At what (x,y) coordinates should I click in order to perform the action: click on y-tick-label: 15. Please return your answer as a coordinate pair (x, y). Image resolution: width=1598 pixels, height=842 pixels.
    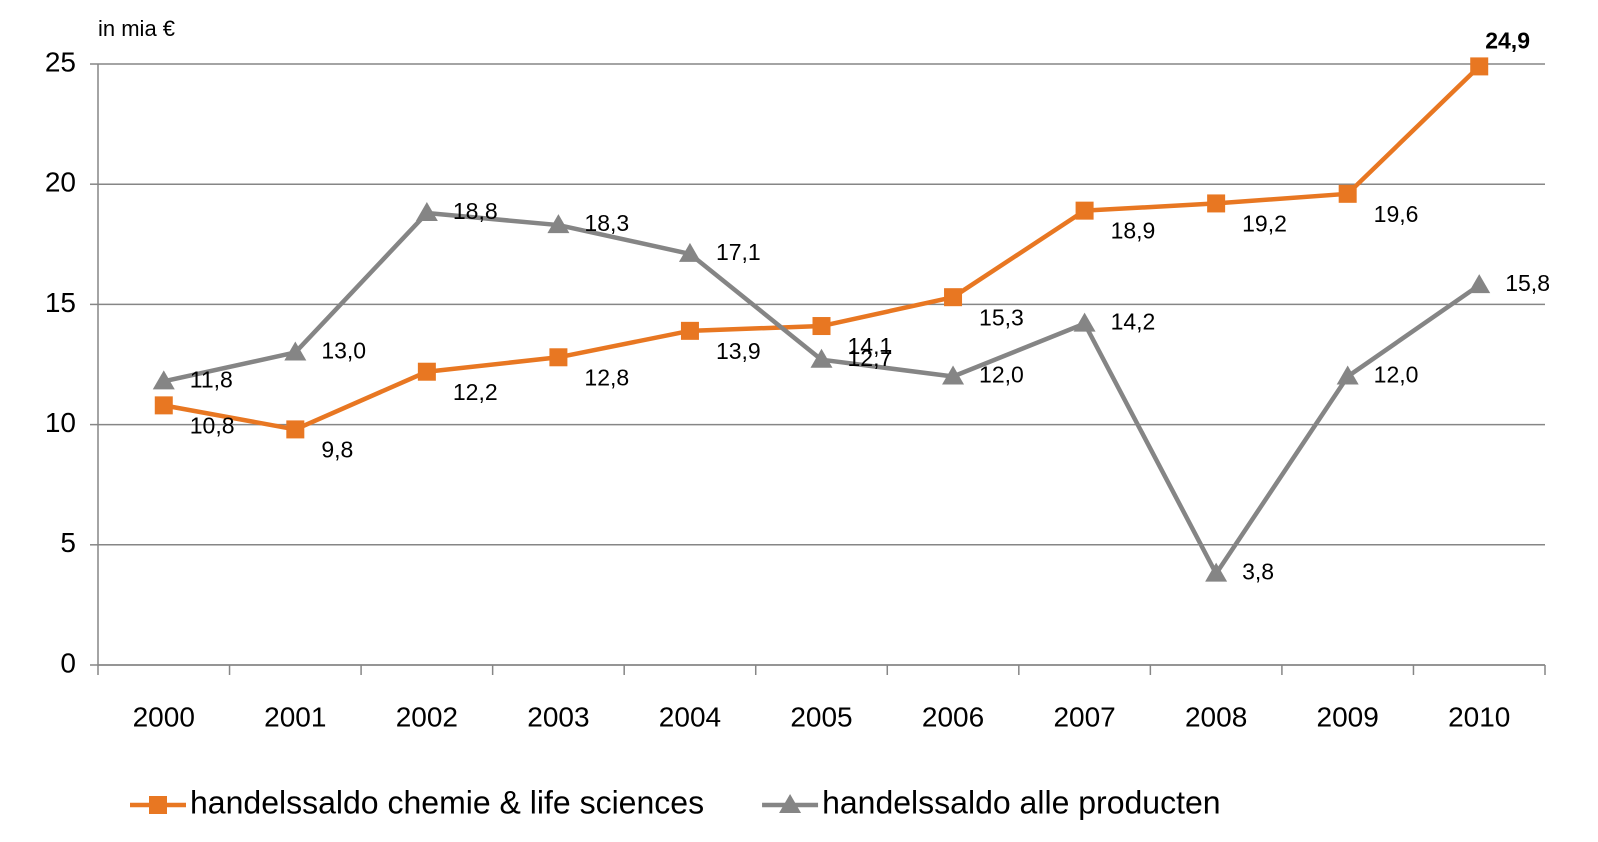
    Looking at the image, I should click on (60, 302).